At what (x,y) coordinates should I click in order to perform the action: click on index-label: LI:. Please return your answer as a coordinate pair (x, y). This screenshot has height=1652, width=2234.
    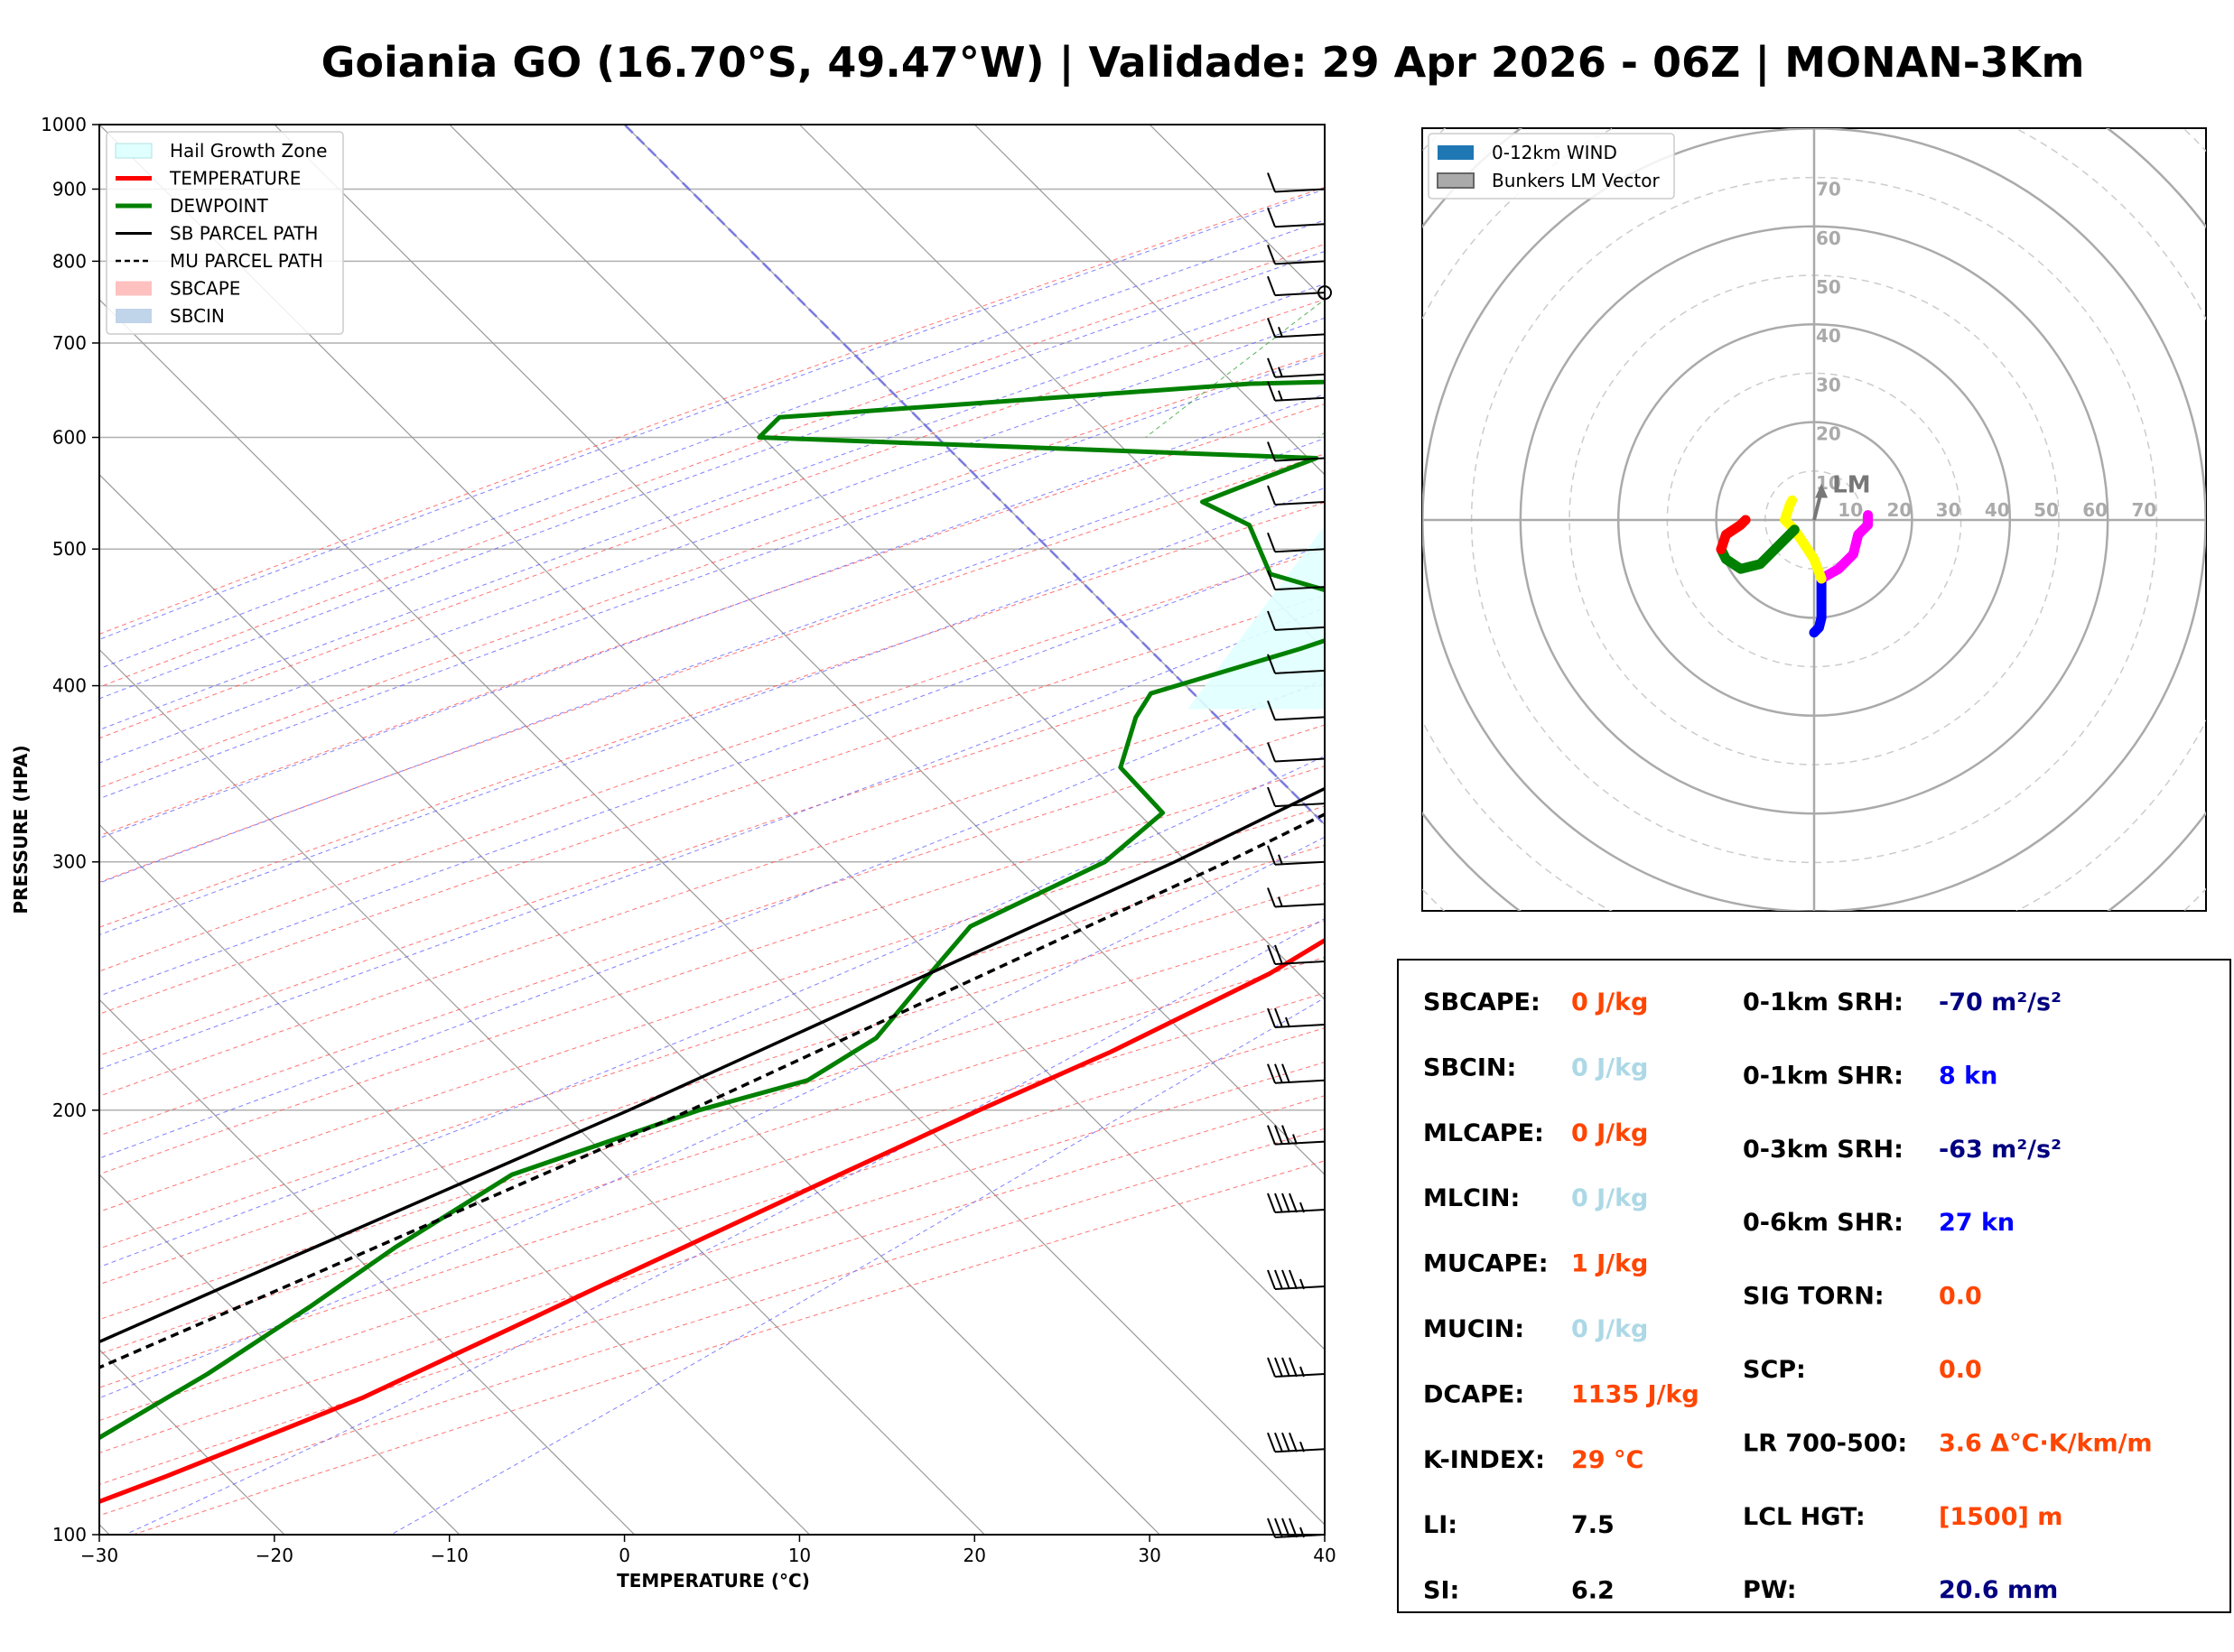
    Looking at the image, I should click on (1440, 1525).